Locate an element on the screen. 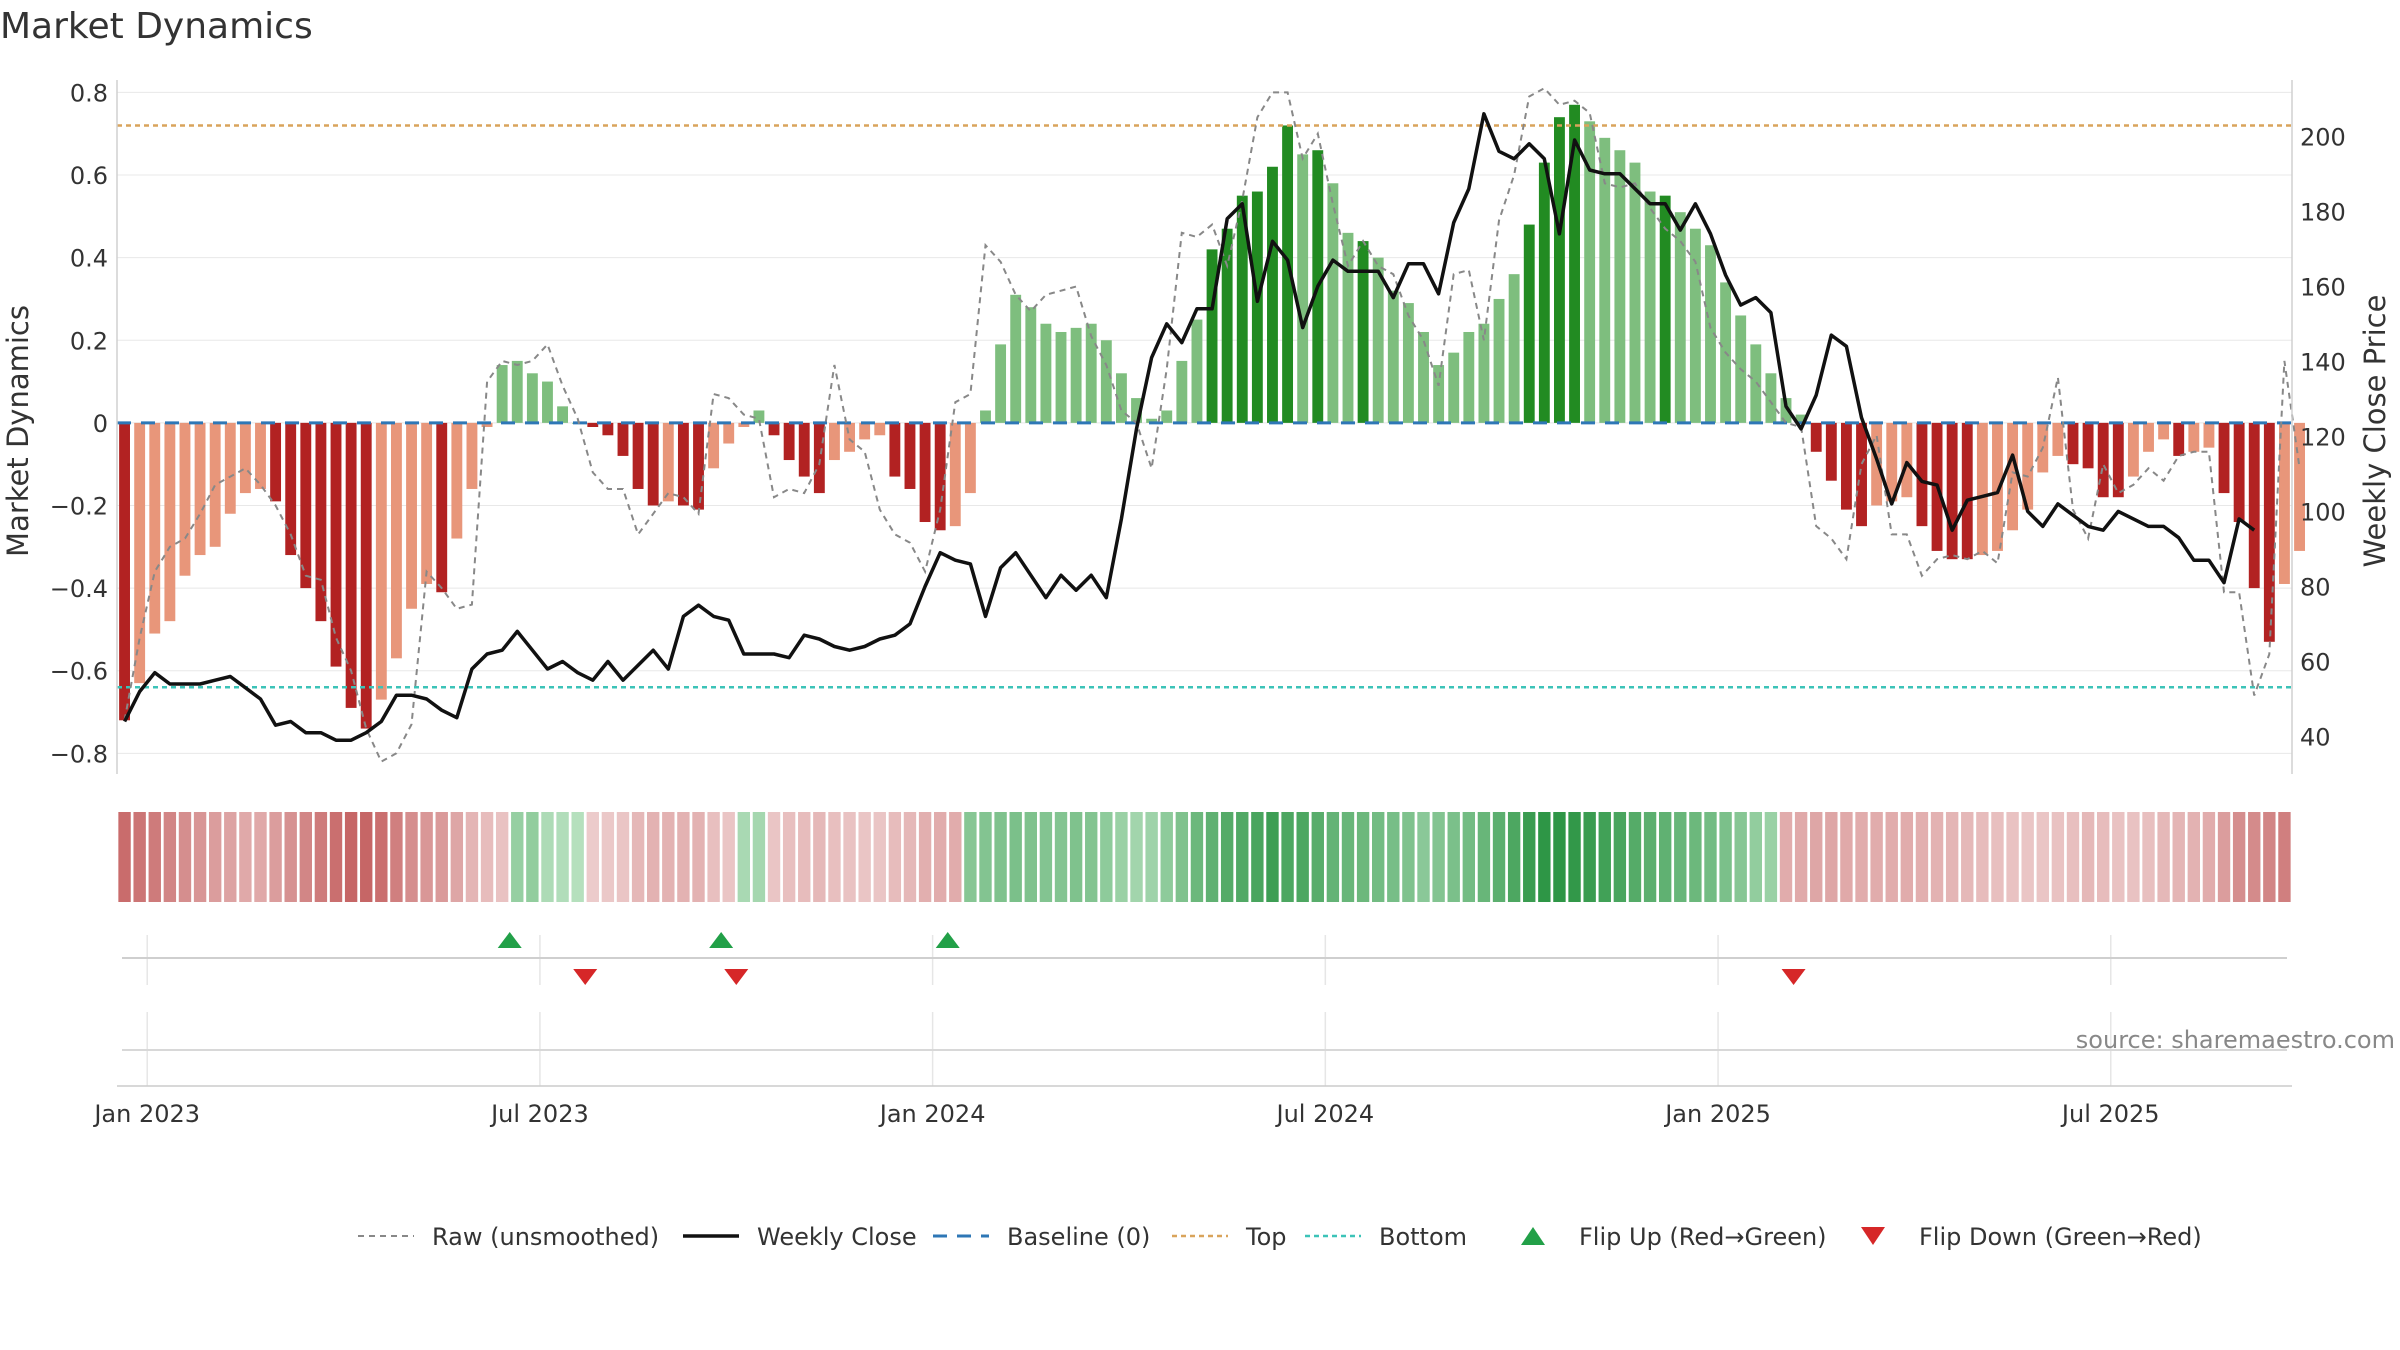  x-tick-label: Jul 2025 is located at coordinates (2110, 1114).